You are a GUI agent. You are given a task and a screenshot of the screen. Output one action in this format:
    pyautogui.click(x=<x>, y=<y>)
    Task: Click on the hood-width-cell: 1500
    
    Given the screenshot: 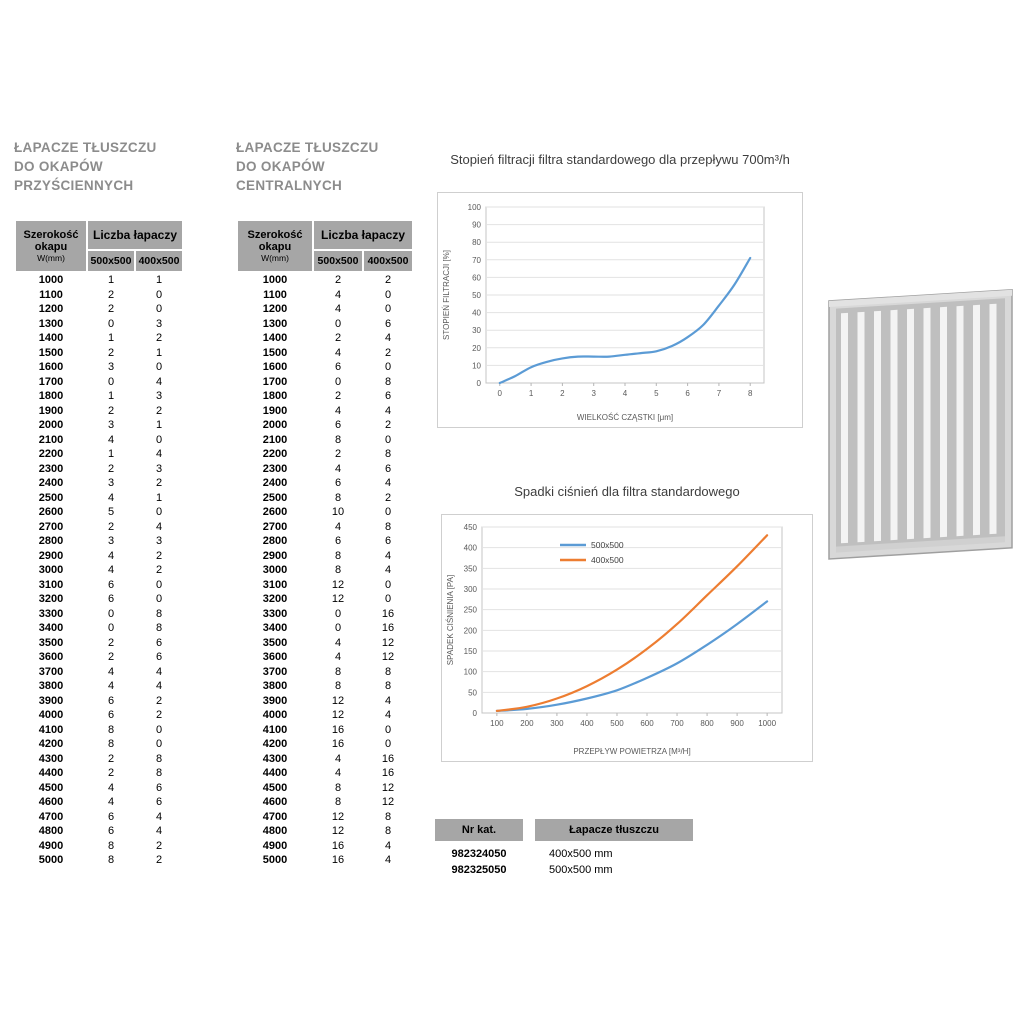 What is the action you would take?
    pyautogui.click(x=275, y=352)
    